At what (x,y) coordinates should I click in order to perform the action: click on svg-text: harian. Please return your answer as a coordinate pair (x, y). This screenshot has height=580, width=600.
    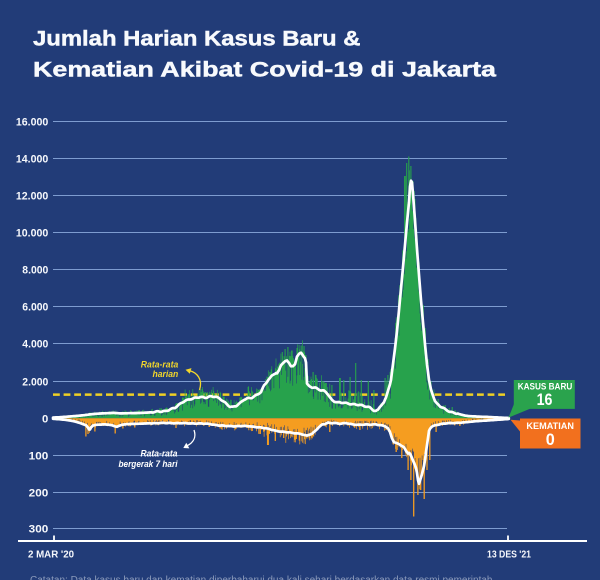
    Looking at the image, I should click on (166, 374).